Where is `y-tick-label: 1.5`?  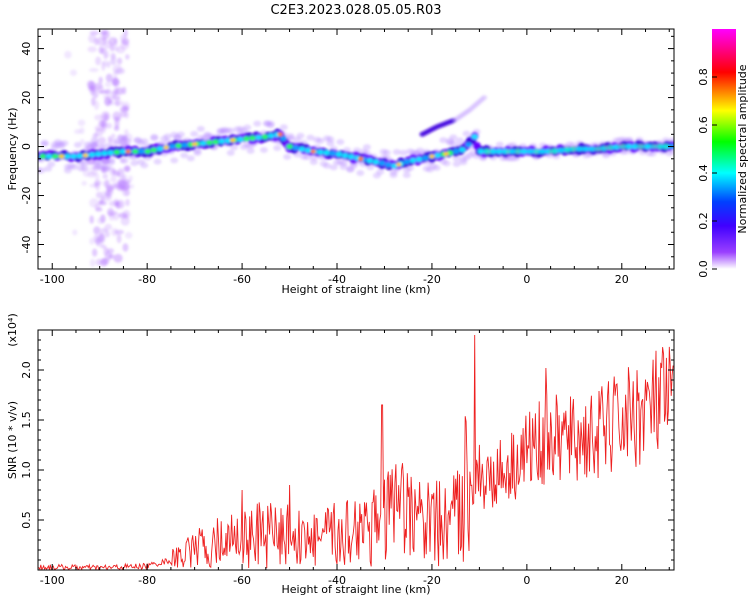
y-tick-label: 1.5 is located at coordinates (26, 420).